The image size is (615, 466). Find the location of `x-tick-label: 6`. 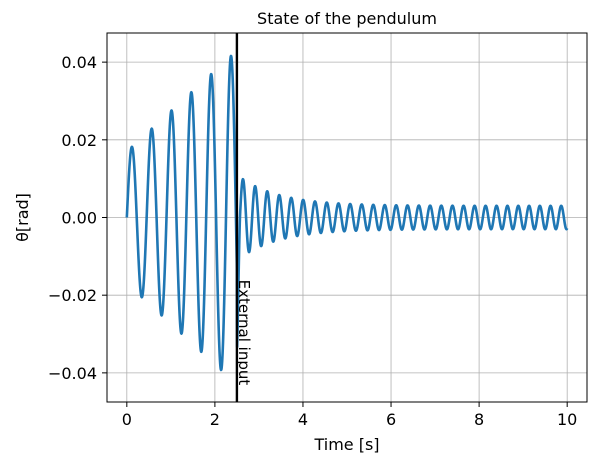

x-tick-label: 6 is located at coordinates (391, 419).